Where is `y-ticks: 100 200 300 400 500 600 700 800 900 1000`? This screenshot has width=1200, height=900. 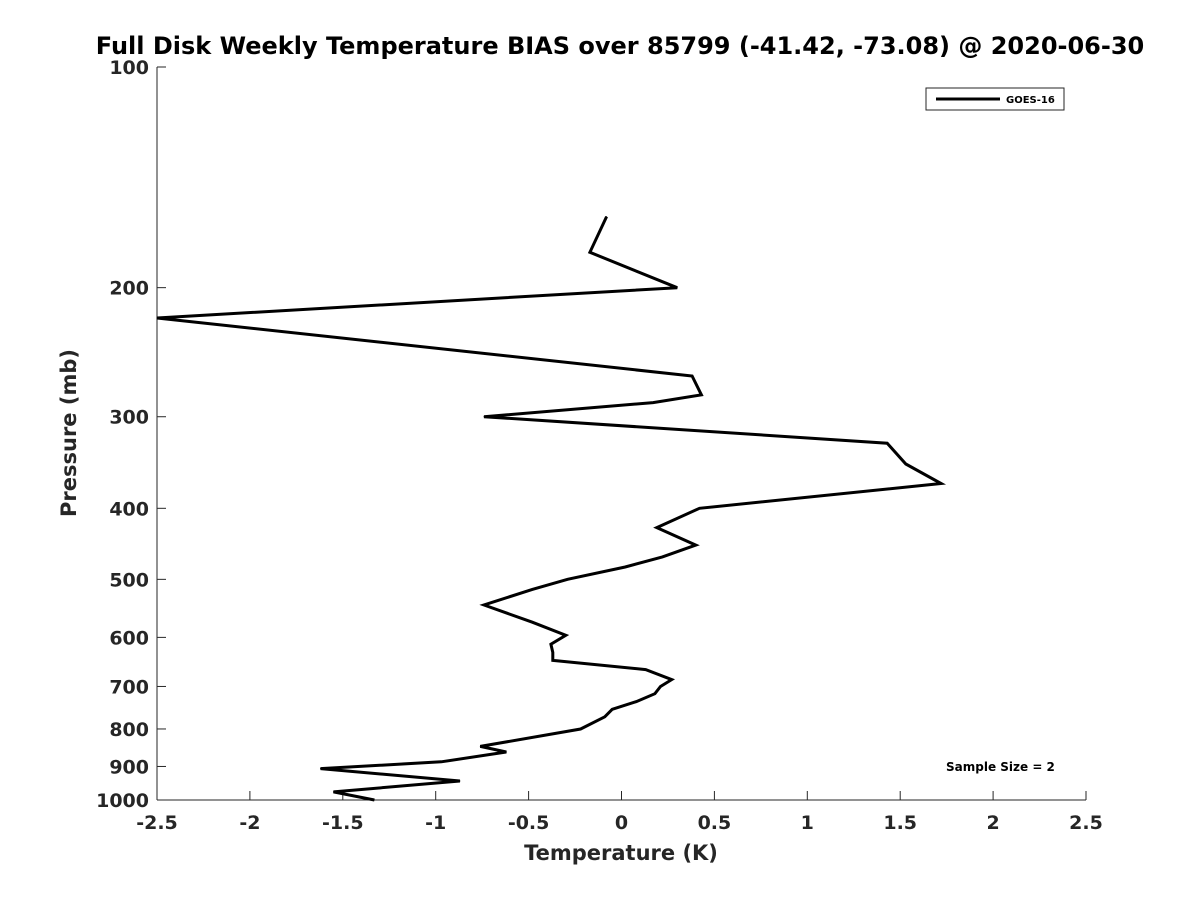
y-ticks: 100 200 300 400 500 600 700 800 900 1000 is located at coordinates (131, 434).